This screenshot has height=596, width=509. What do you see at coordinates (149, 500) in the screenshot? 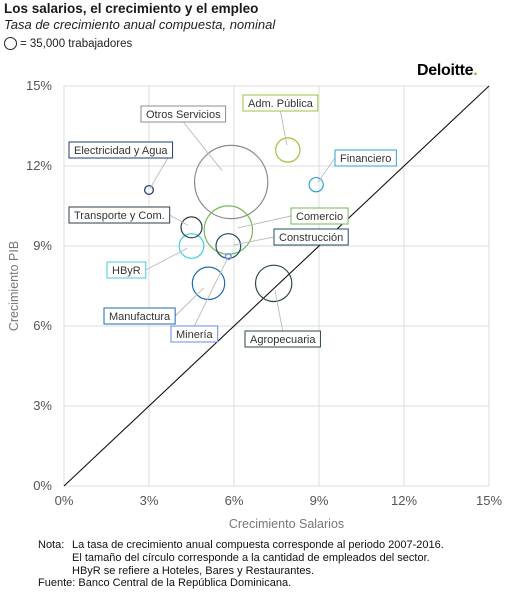
I see `x-tick-label: 3%` at bounding box center [149, 500].